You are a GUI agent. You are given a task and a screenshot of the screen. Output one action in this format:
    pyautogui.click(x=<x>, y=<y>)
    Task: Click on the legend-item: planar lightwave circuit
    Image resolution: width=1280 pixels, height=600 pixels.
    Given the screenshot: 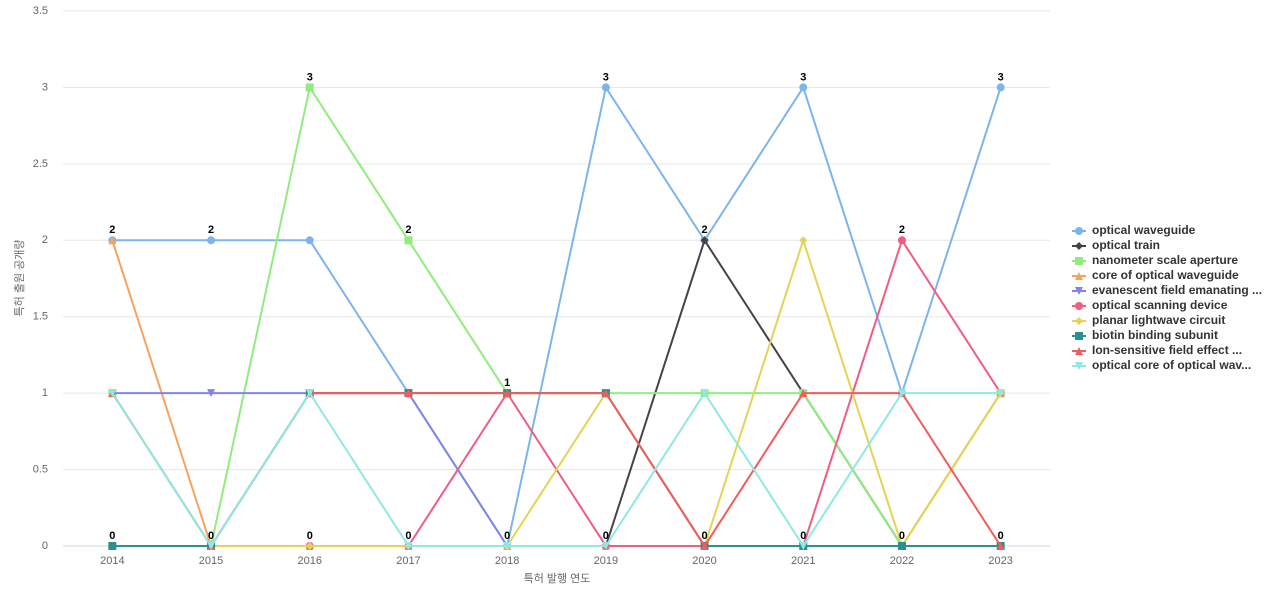 What is the action you would take?
    pyautogui.click(x=1148, y=320)
    